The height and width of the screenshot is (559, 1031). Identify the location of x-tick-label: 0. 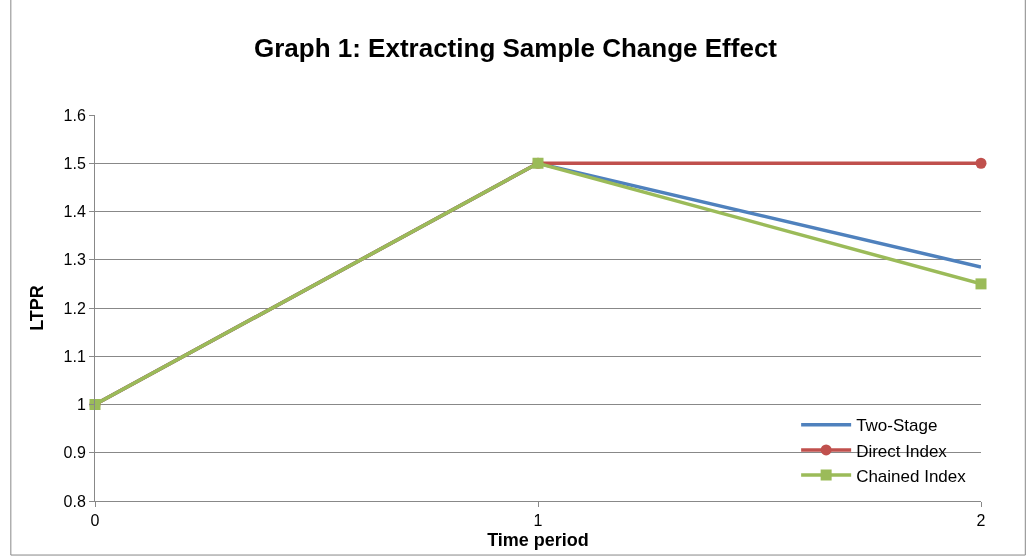
(95, 521).